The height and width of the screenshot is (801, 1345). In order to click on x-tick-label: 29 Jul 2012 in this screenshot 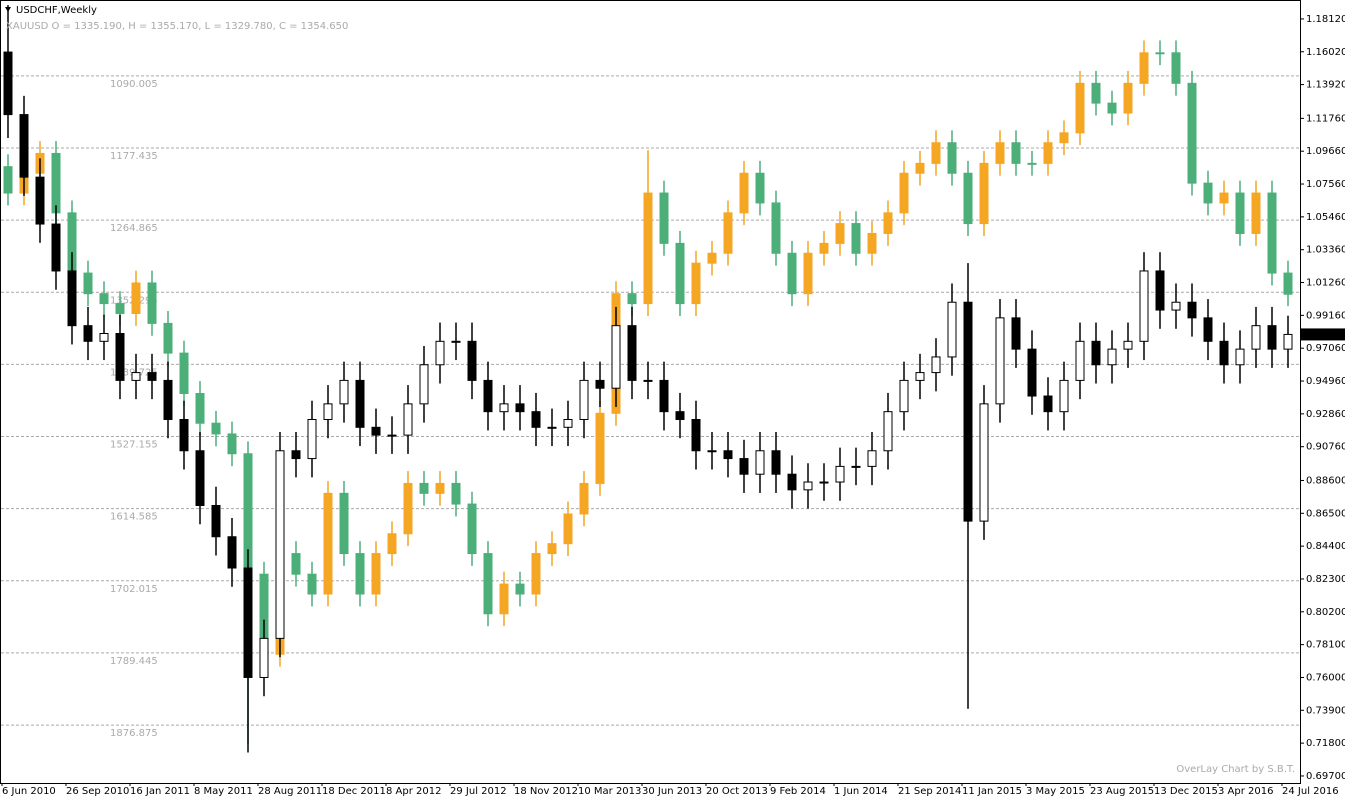, I will do `click(478, 791)`.